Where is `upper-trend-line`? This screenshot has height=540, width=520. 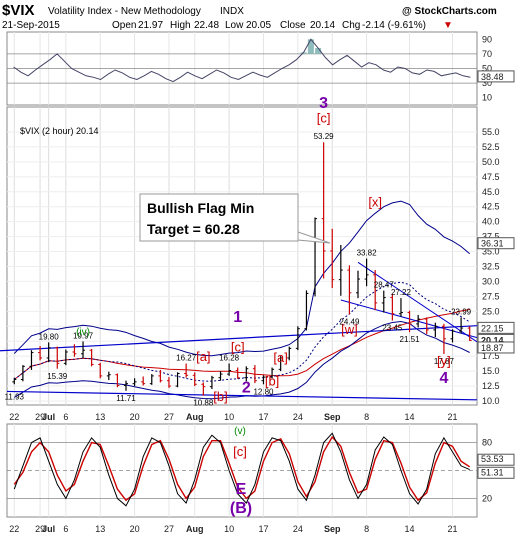 upper-trend-line is located at coordinates (239, 338).